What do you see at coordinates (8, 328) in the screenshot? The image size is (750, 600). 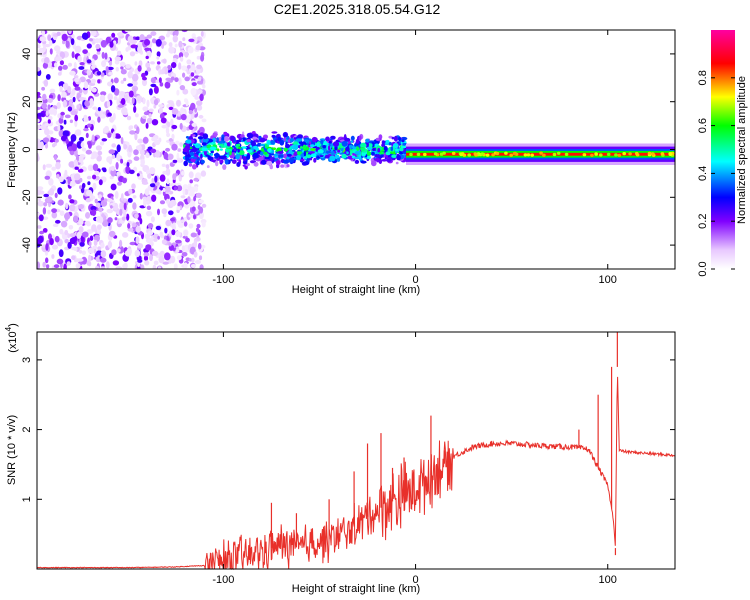 I see `snr-y-multiplier-exp: 4` at bounding box center [8, 328].